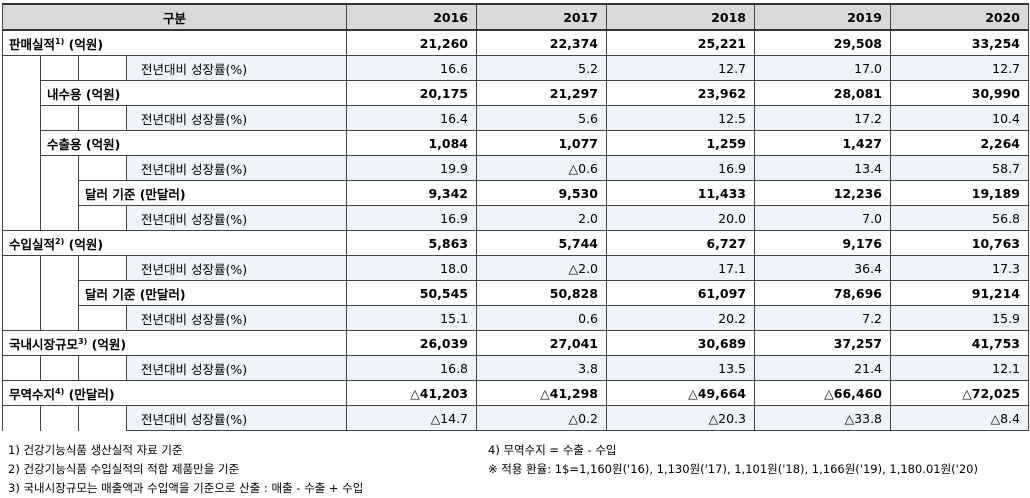 This screenshot has width=1030, height=498. I want to click on value-cell: 10,763, so click(960, 243).